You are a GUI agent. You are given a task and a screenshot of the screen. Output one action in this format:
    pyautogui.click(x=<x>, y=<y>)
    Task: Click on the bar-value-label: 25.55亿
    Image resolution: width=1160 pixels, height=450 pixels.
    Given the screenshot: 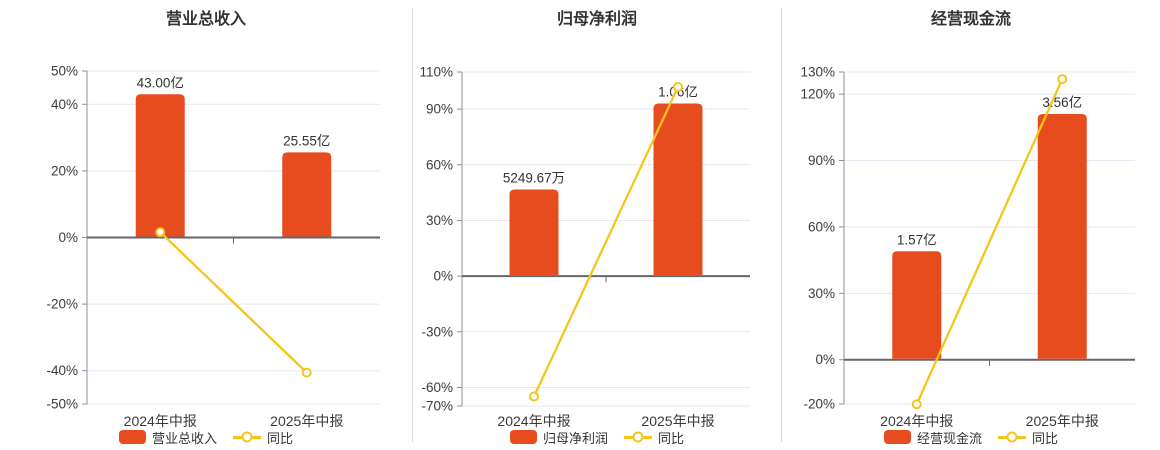 What is the action you would take?
    pyautogui.click(x=306, y=140)
    